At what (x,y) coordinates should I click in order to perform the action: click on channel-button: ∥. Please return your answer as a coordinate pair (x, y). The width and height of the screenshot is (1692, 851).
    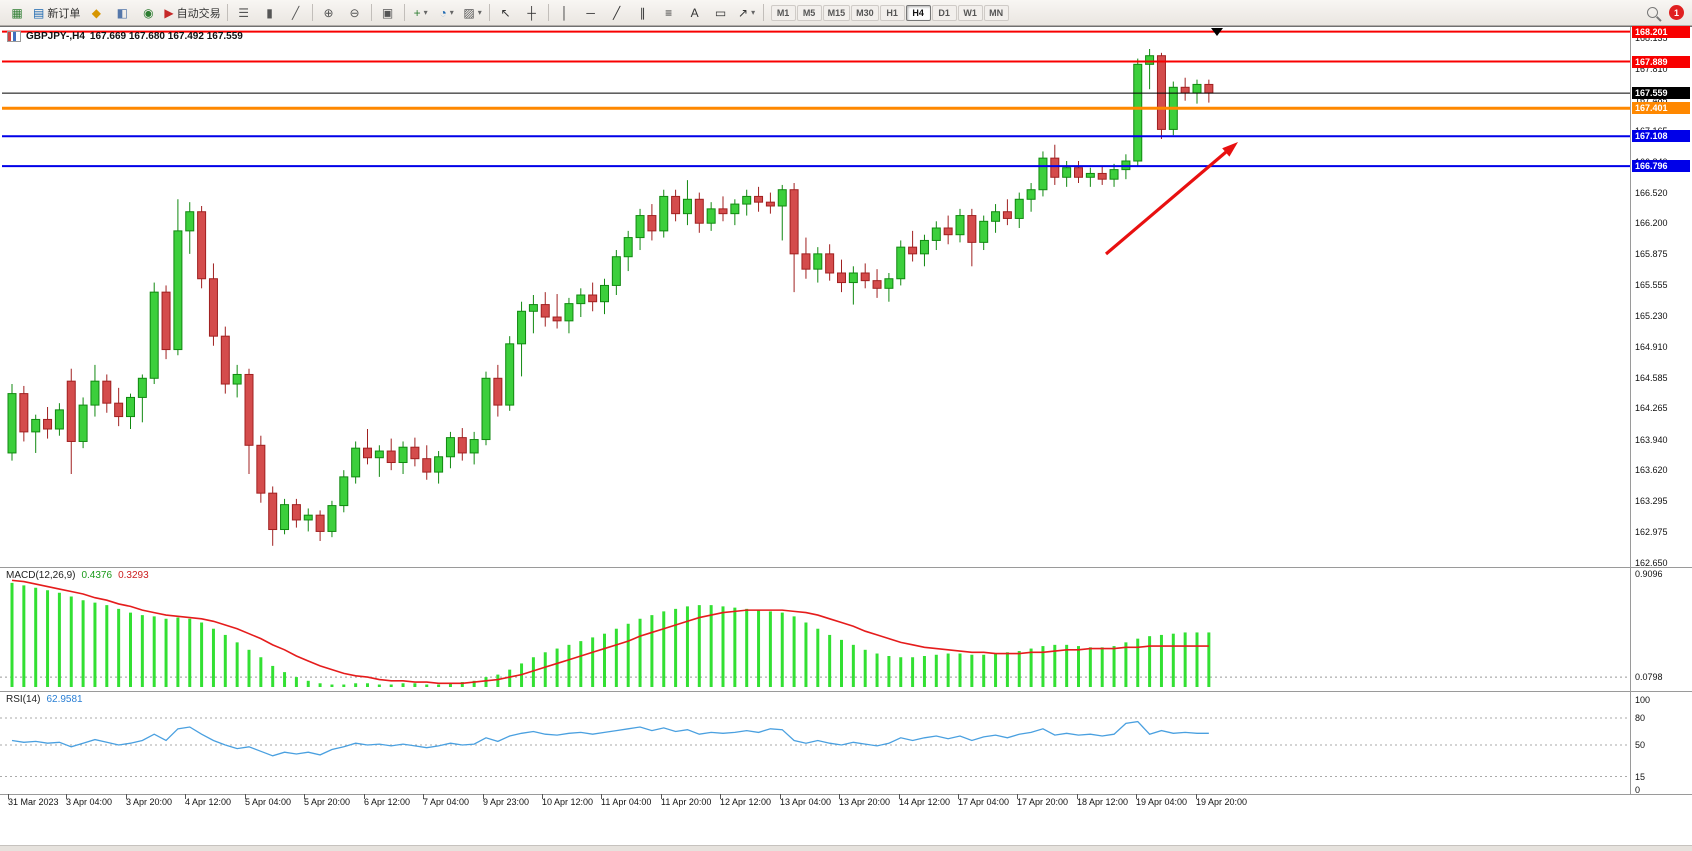
    Looking at the image, I should click on (643, 13).